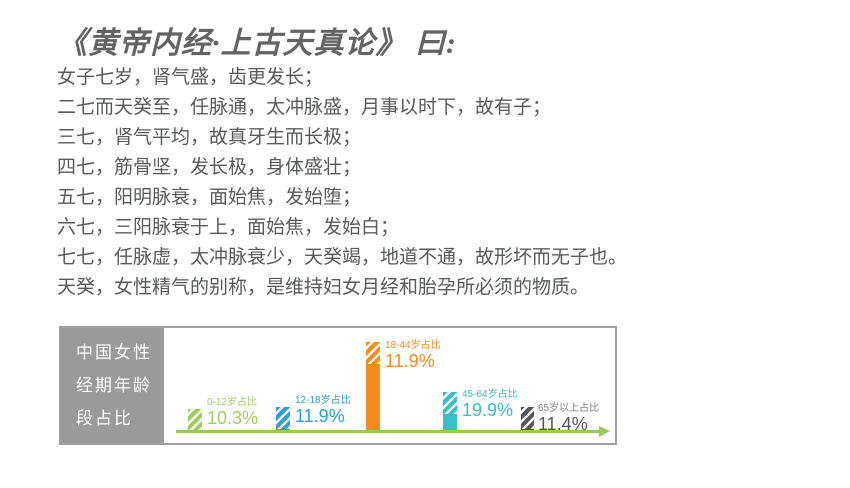  I want to click on bar-label-18-44: 18-44岁占比 11.9%, so click(413, 355).